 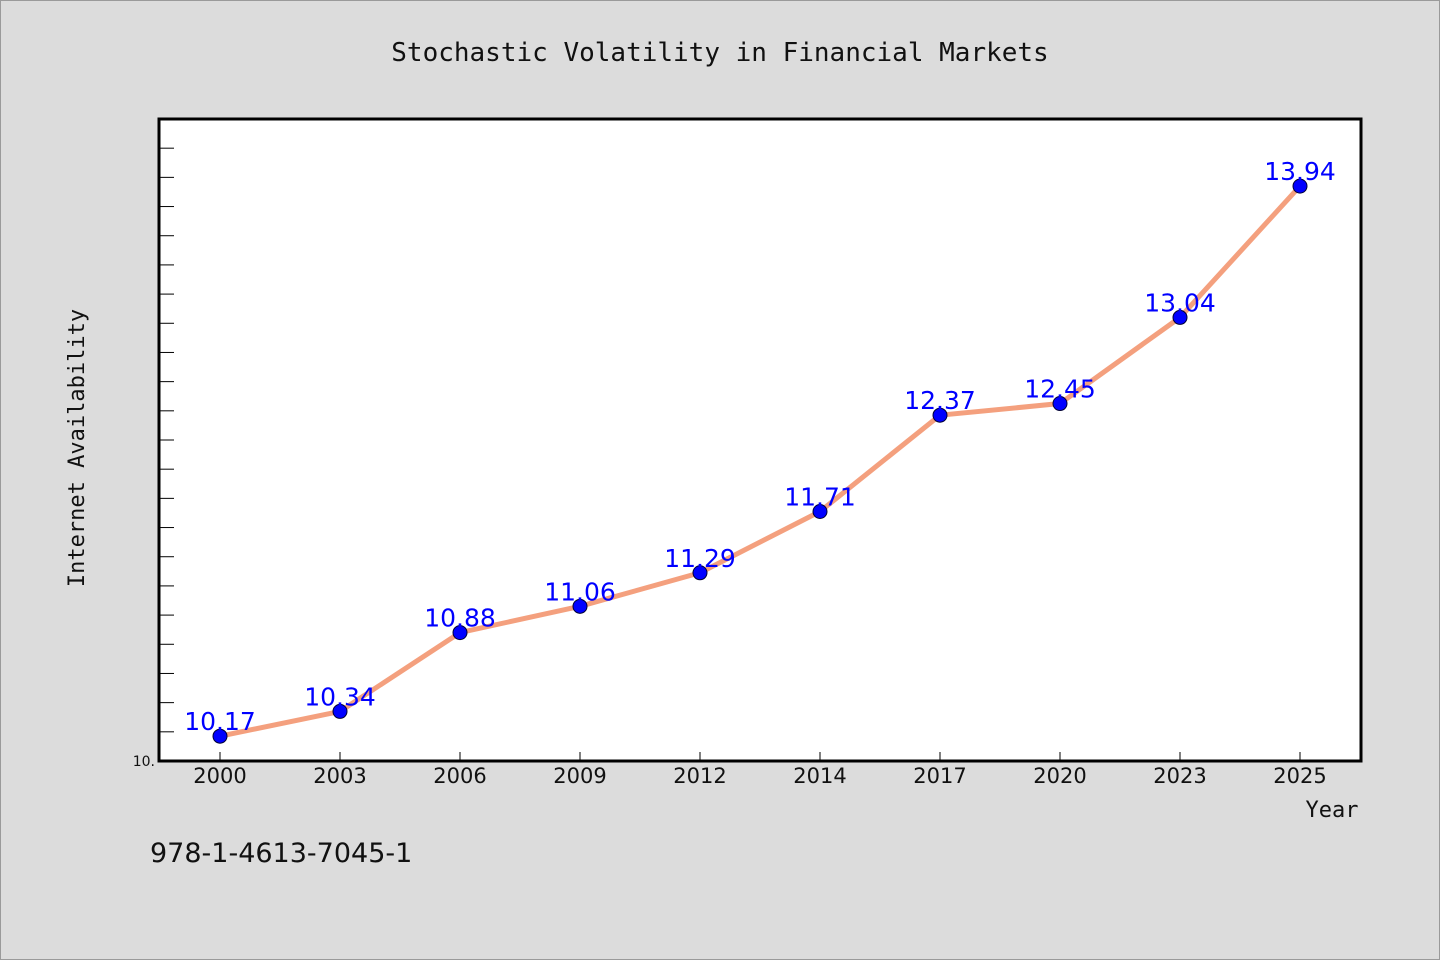 What do you see at coordinates (281, 853) in the screenshot?
I see `footnote-isbn: 978-1-4613-7045-1` at bounding box center [281, 853].